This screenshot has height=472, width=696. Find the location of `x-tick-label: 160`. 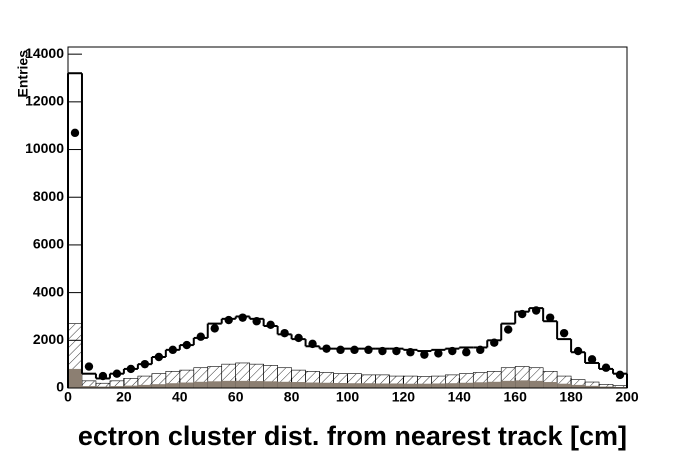

x-tick-label: 160 is located at coordinates (516, 397).